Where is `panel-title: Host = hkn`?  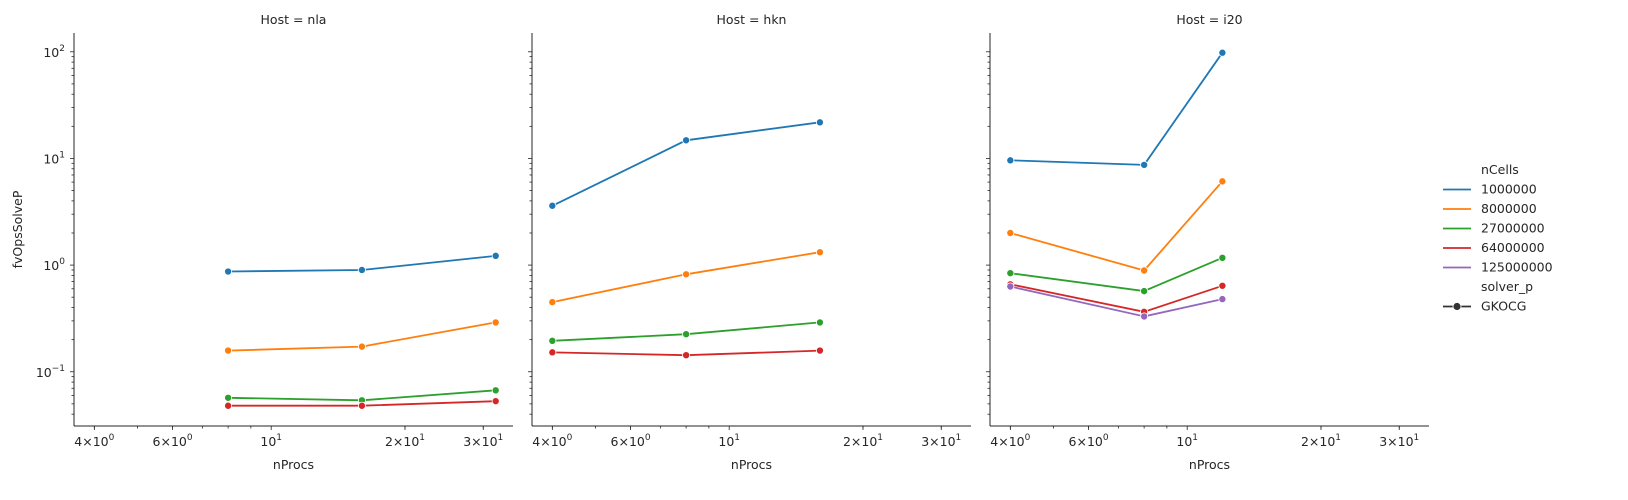 panel-title: Host = hkn is located at coordinates (752, 19).